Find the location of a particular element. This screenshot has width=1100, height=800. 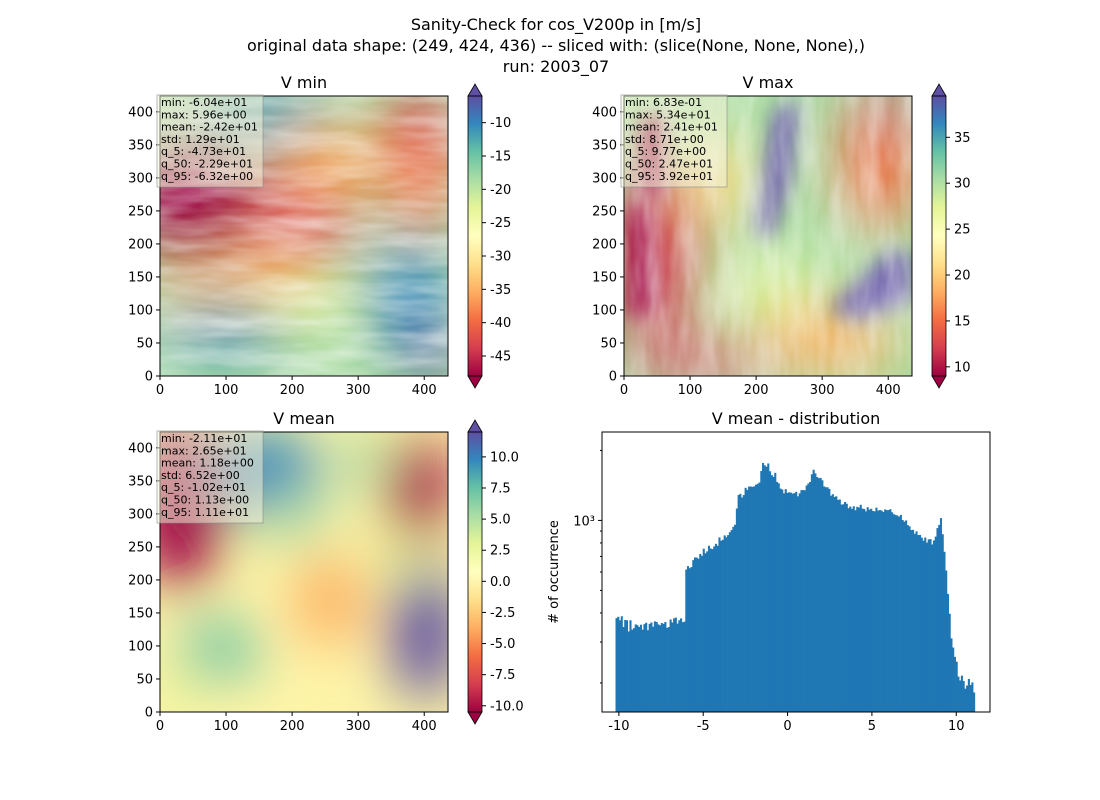

stats-line: mean: 1.18e+00 is located at coordinates (207, 463).